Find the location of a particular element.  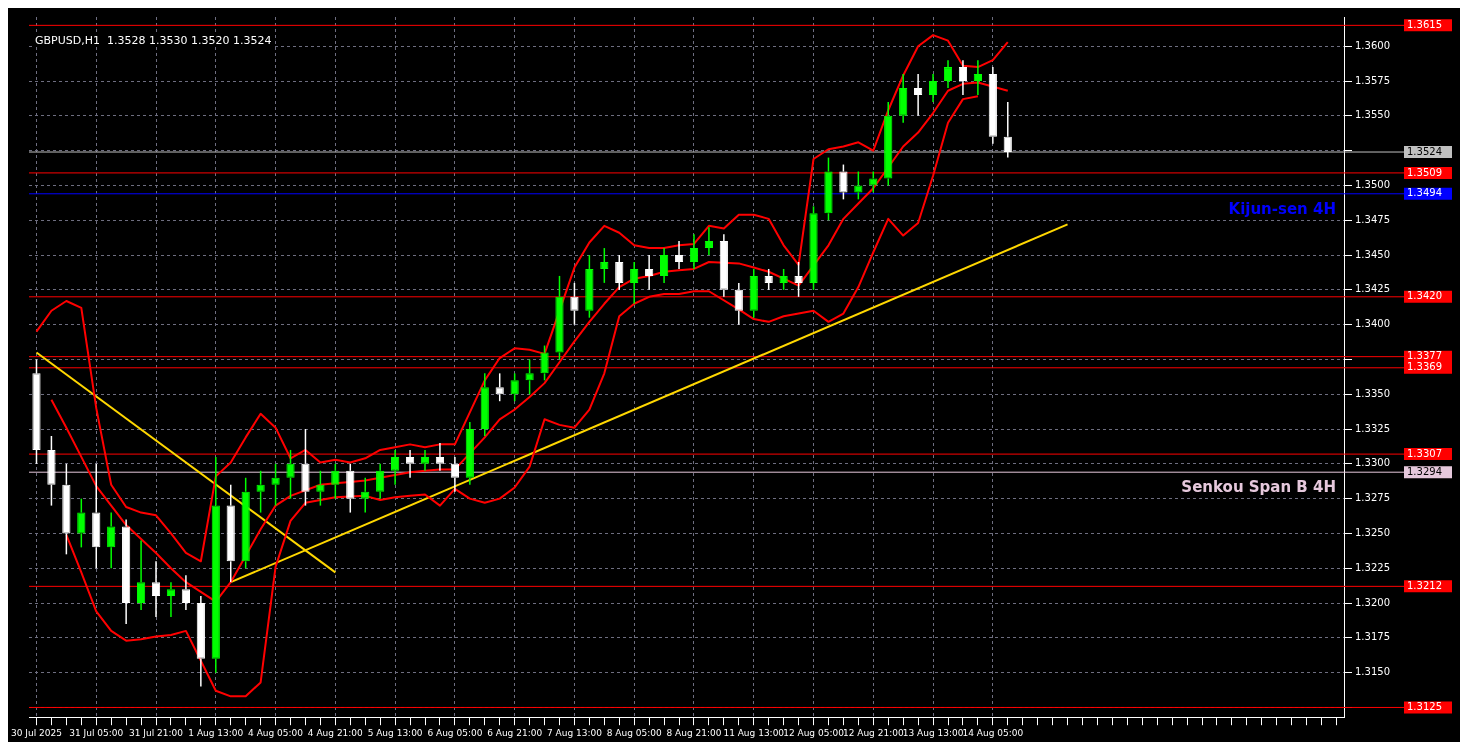

x-tick-label: 13 Aug 13:00 is located at coordinates (933, 732).